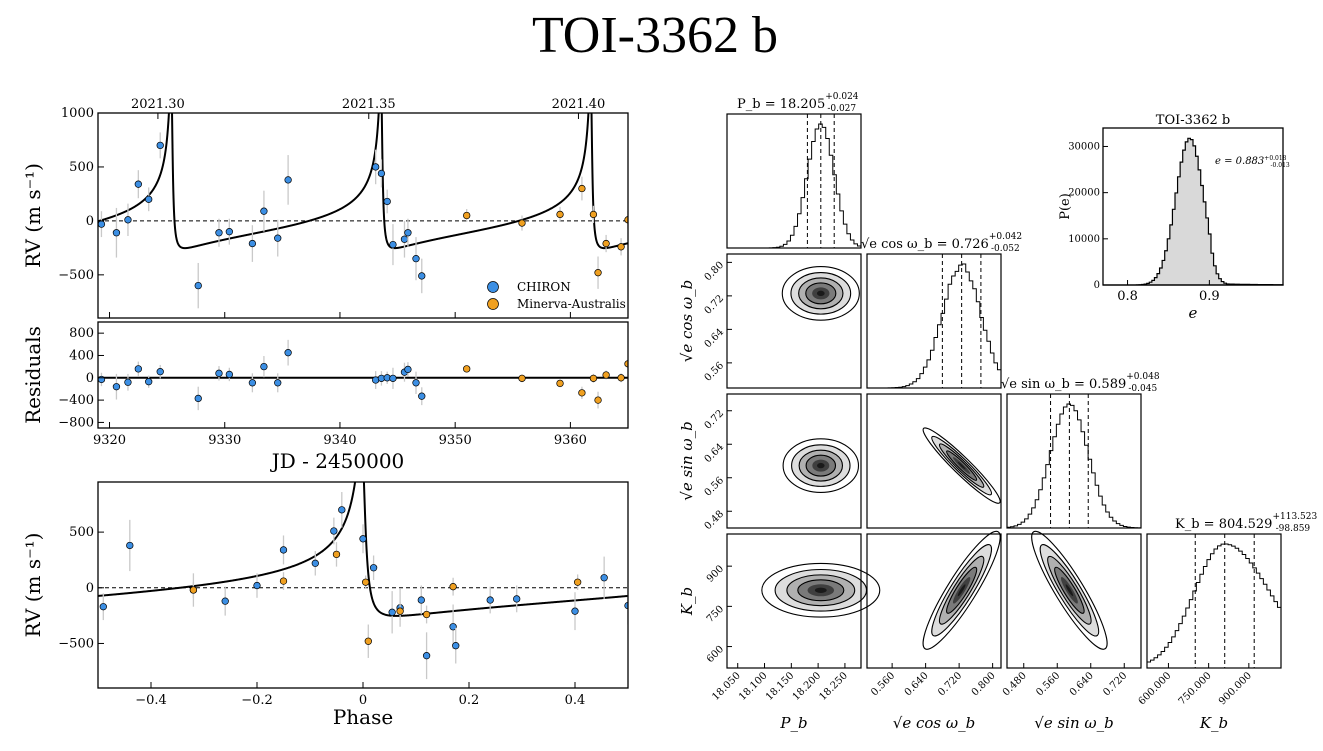  What do you see at coordinates (76, 400) in the screenshot?
I see `y-tick-label: −400` at bounding box center [76, 400].